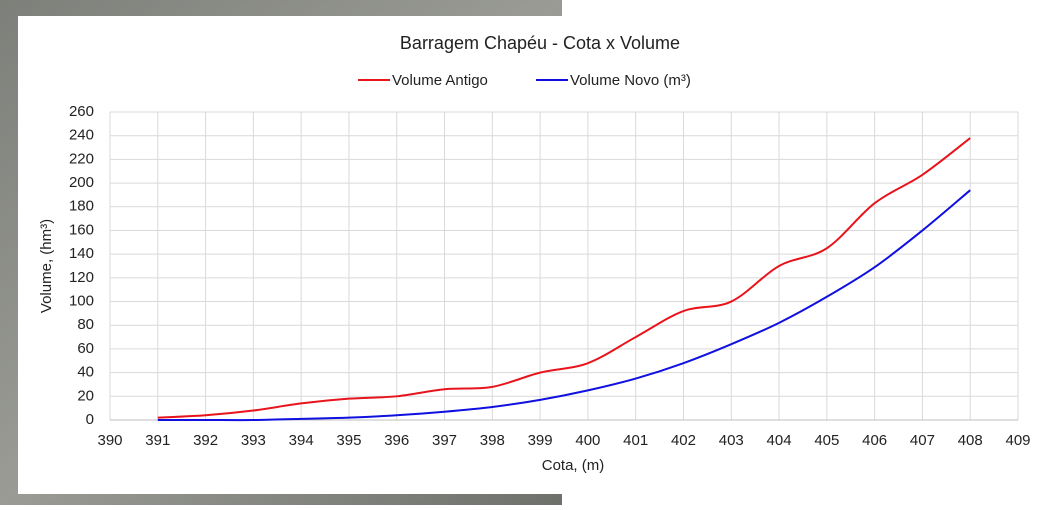  Describe the element at coordinates (779, 440) in the screenshot. I see `x-tick-label: 404` at that location.